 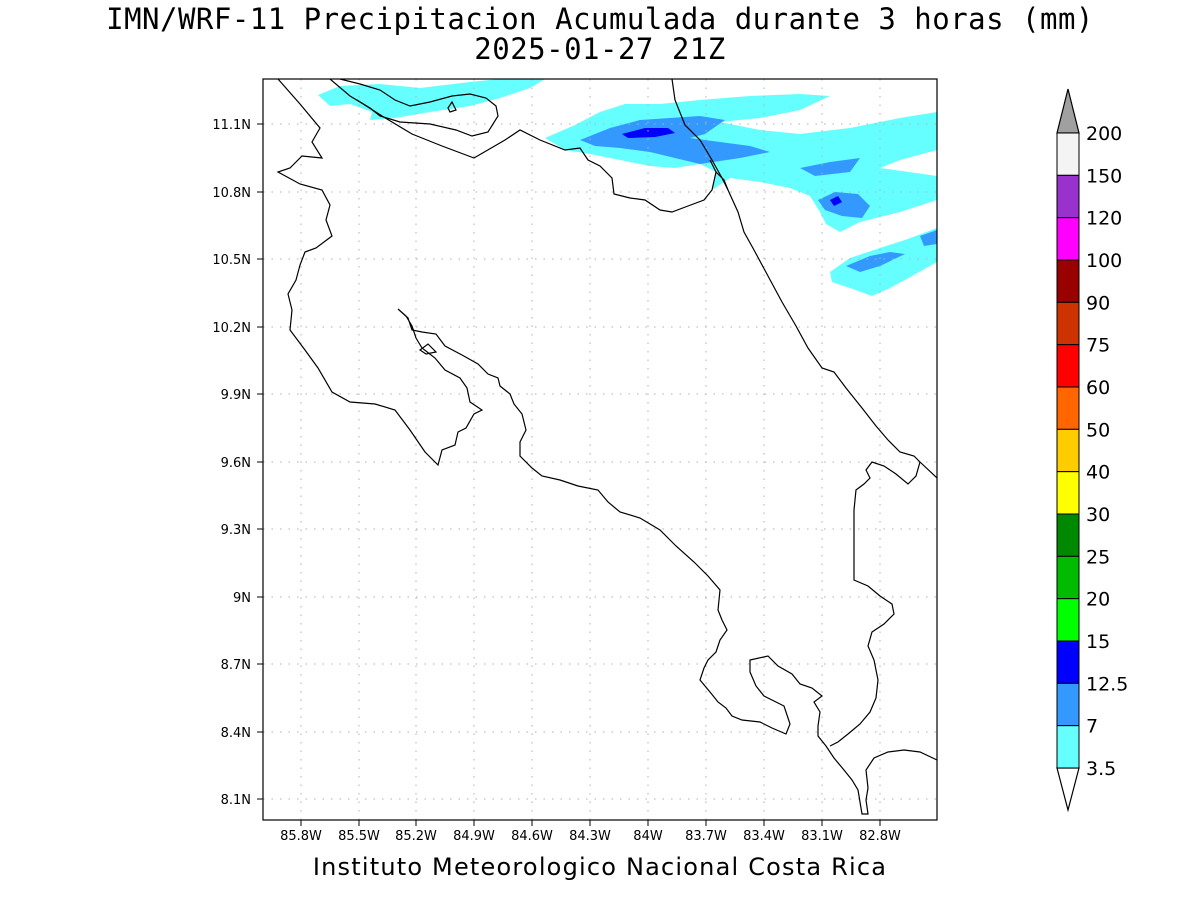 What do you see at coordinates (1098, 346) in the screenshot?
I see `colorbar-label: 75` at bounding box center [1098, 346].